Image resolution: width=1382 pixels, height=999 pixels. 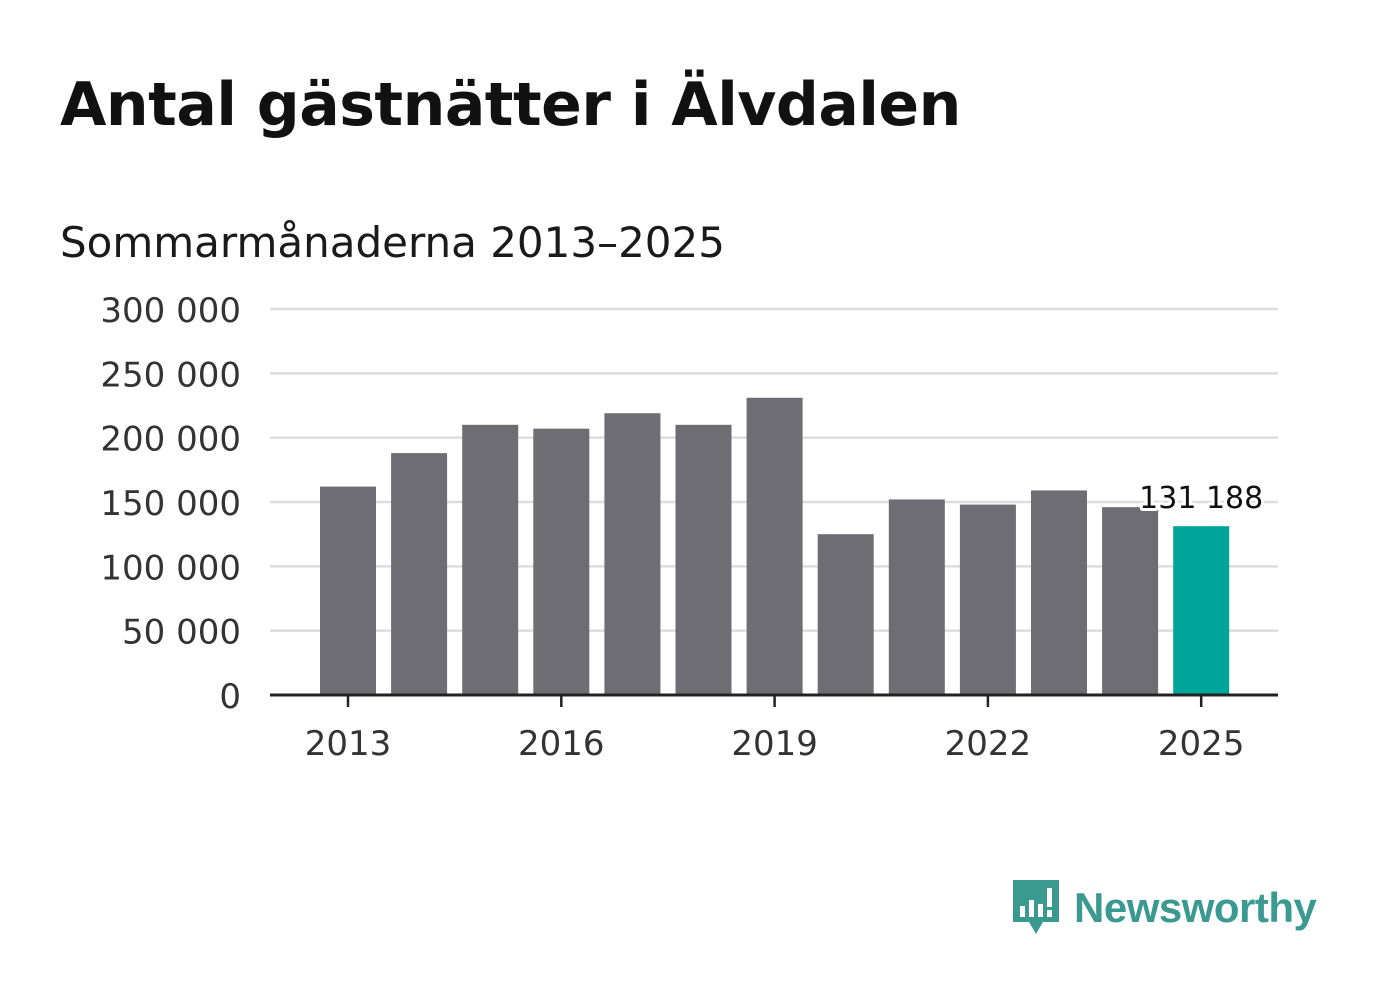 I want to click on y-tick-label: 0, so click(x=230, y=697).